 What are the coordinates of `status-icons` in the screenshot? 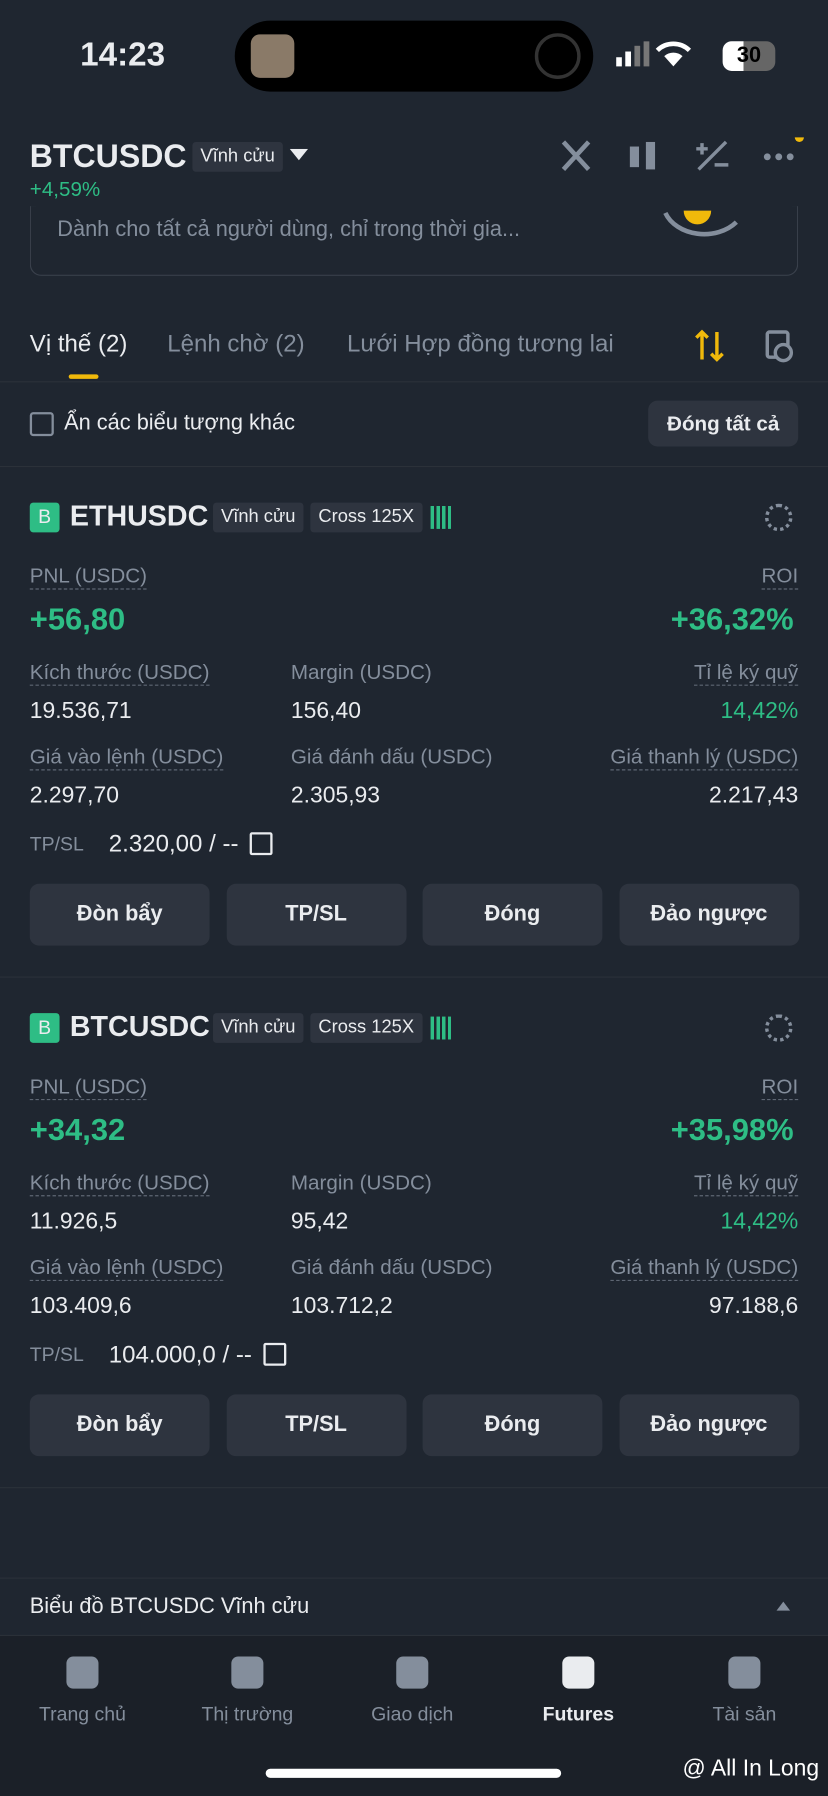 It's located at (654, 54).